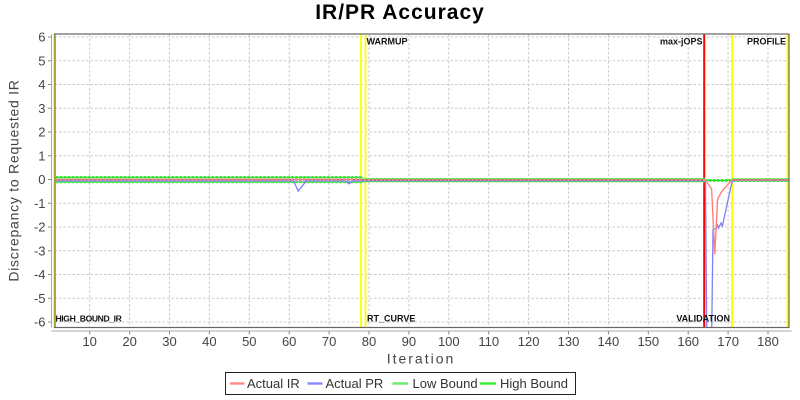 The image size is (800, 400). I want to click on svg-text: Discrepancy to Requested IR, so click(14, 180).